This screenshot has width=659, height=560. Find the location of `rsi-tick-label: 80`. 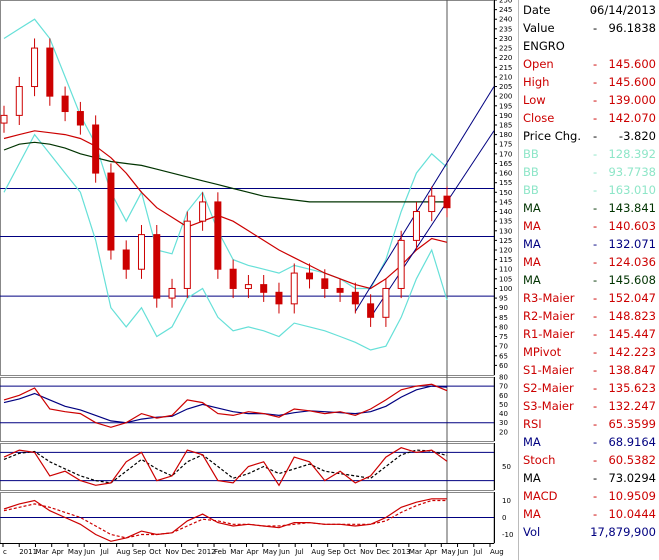

rsi-tick-label: 80 is located at coordinates (503, 378).